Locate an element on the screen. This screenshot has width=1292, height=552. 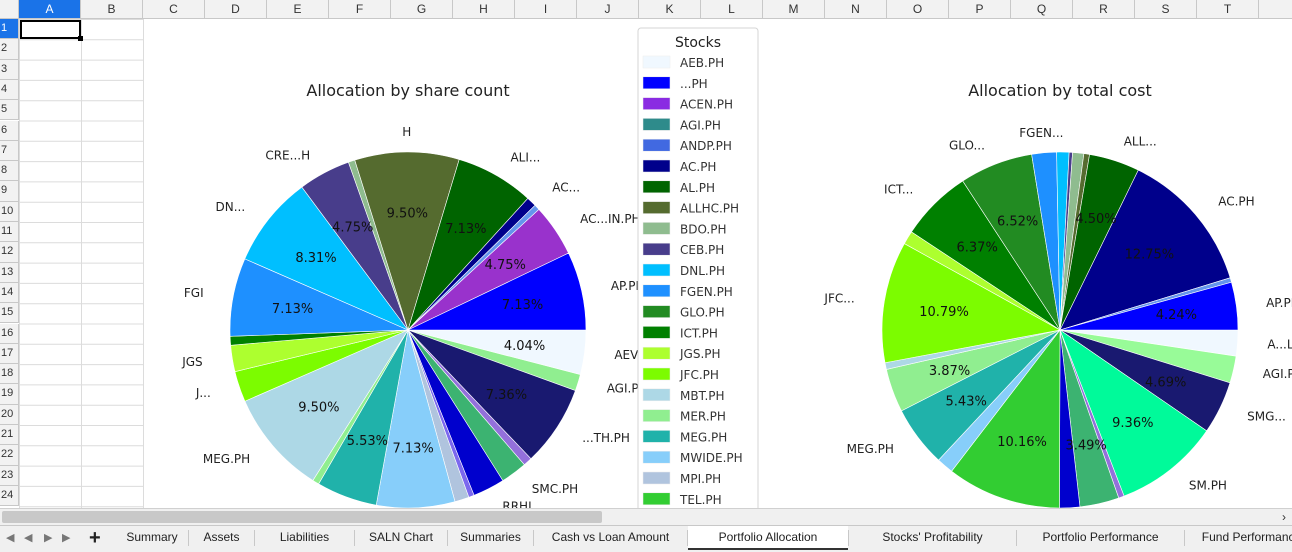
row-header-19: 19 is located at coordinates (9, 394).